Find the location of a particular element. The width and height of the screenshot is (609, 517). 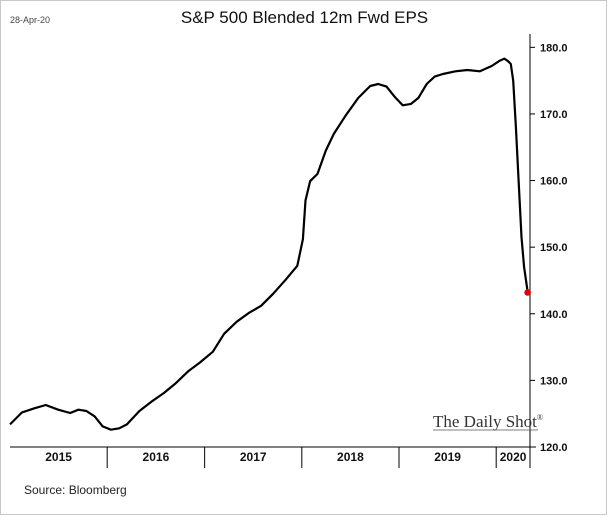

y-tick-label: 120.0 is located at coordinates (554, 448).